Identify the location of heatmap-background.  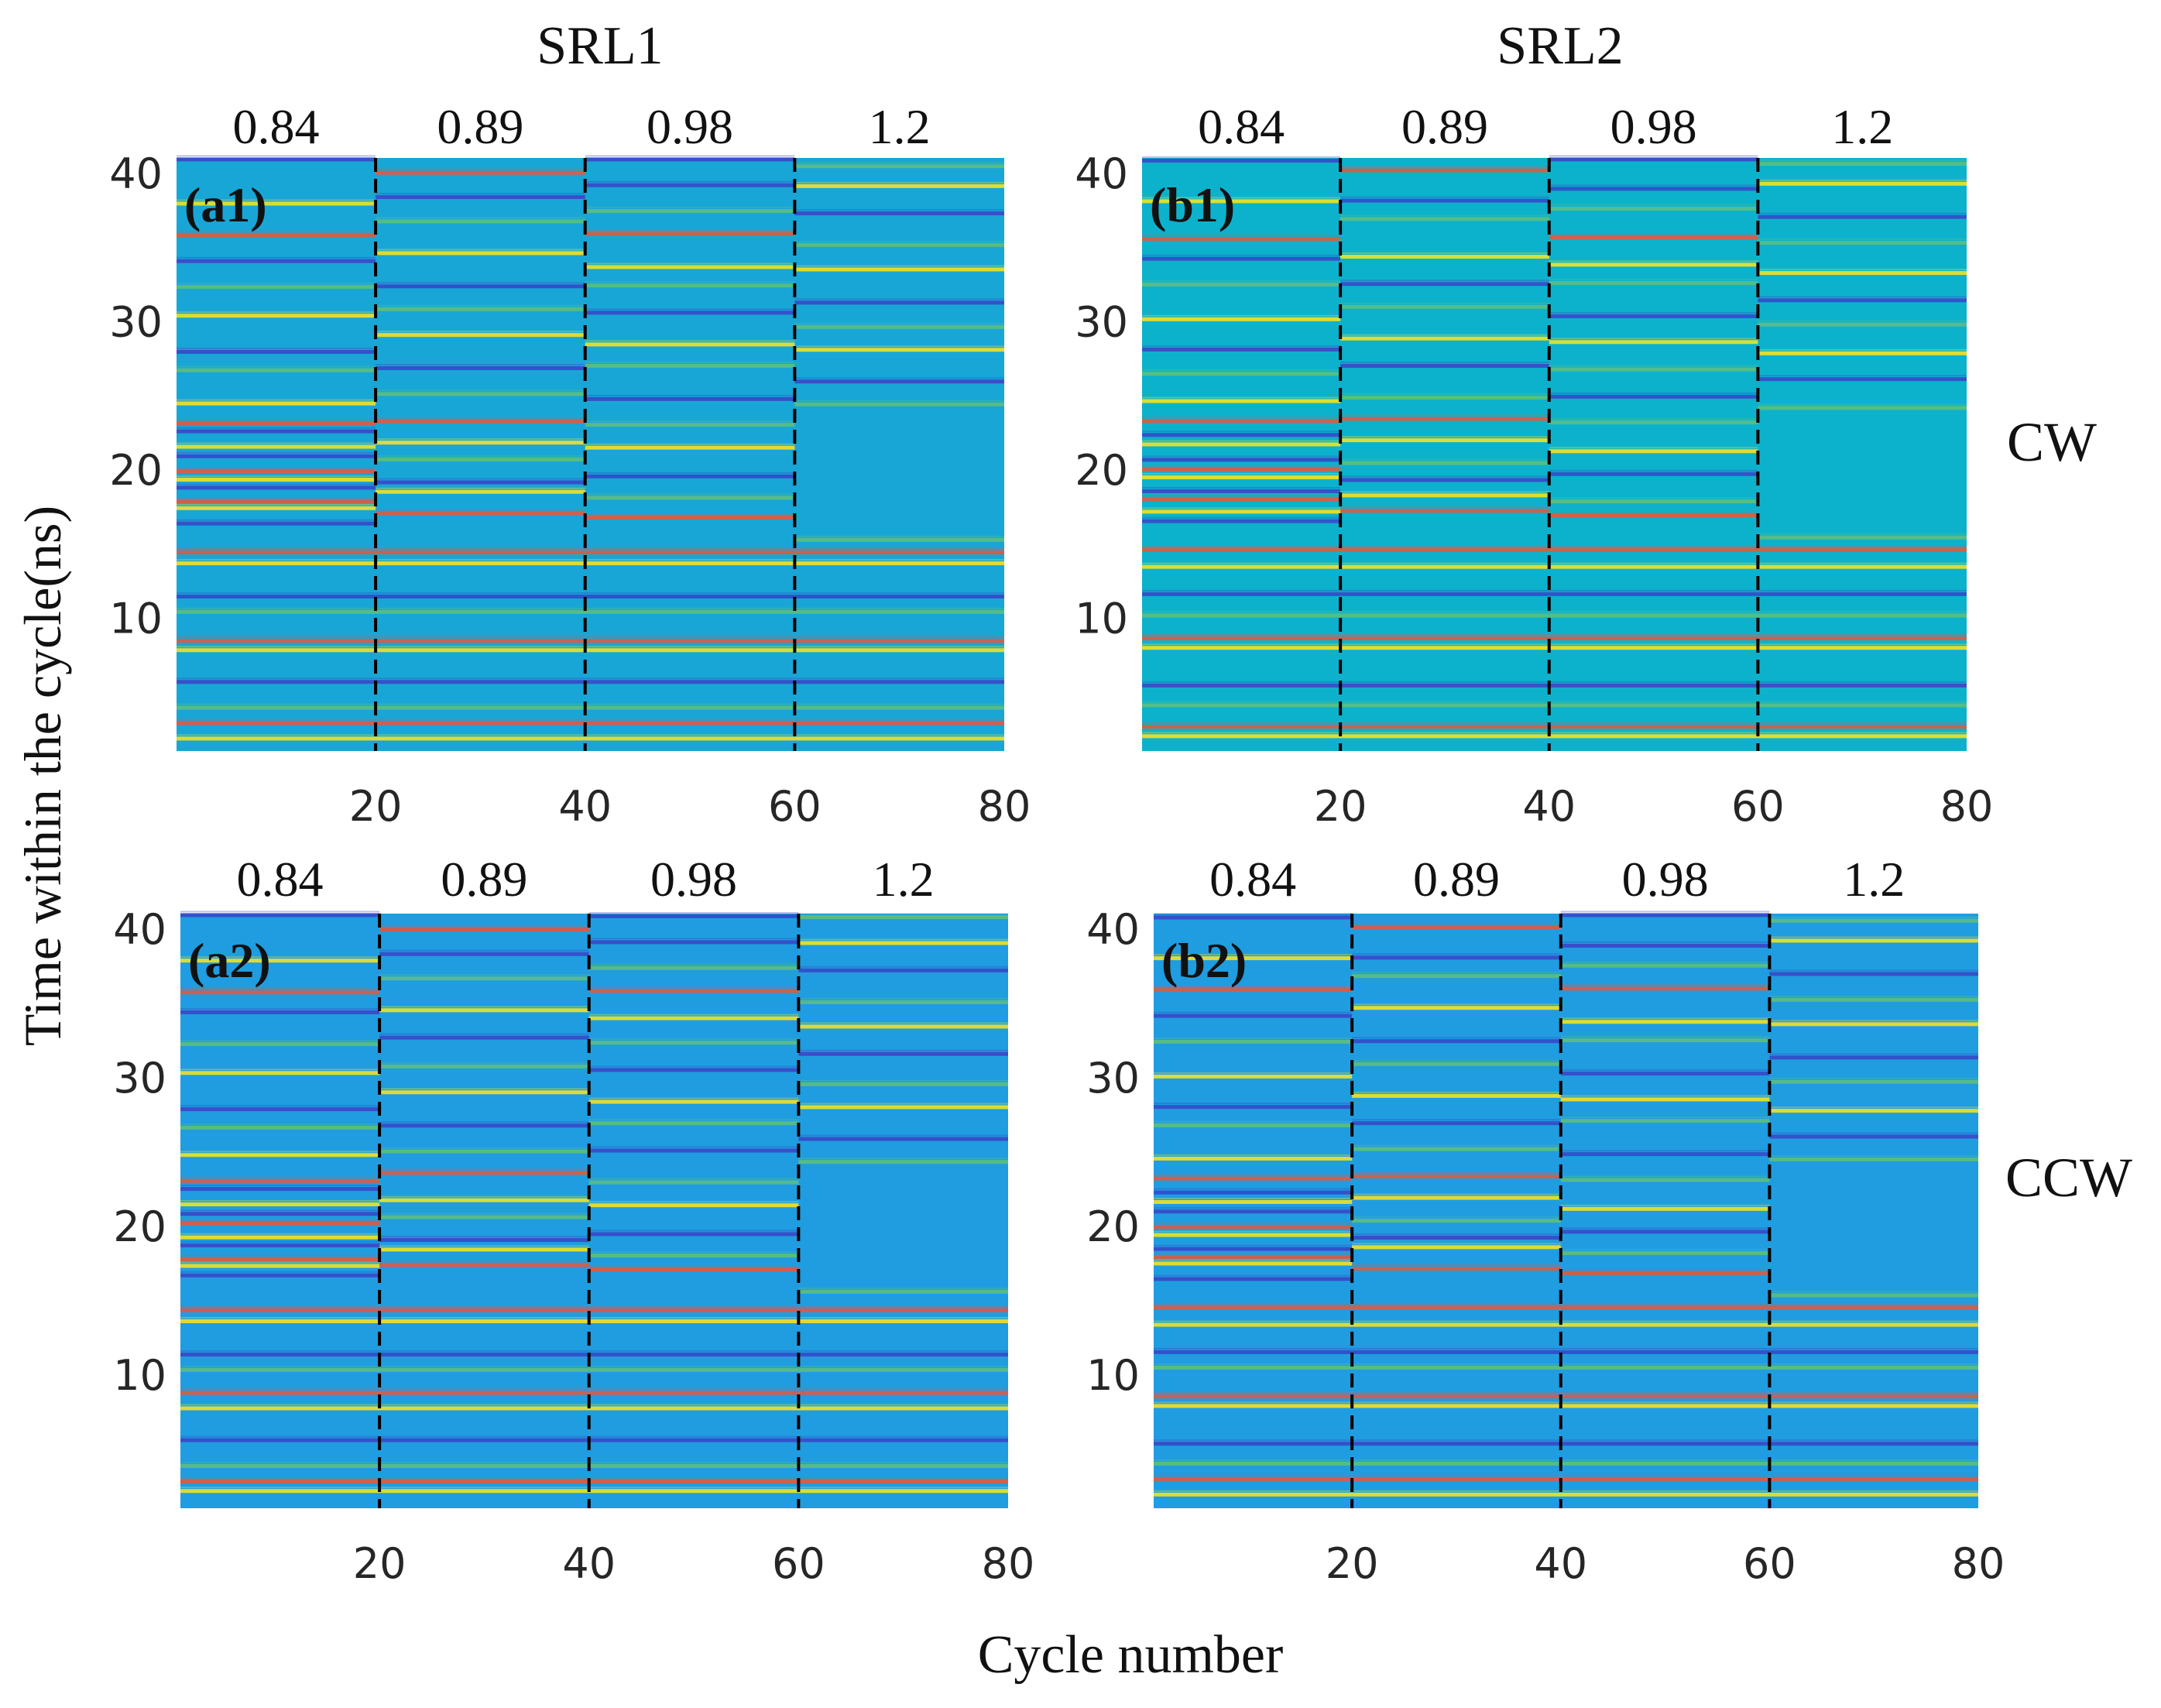
(1554, 455).